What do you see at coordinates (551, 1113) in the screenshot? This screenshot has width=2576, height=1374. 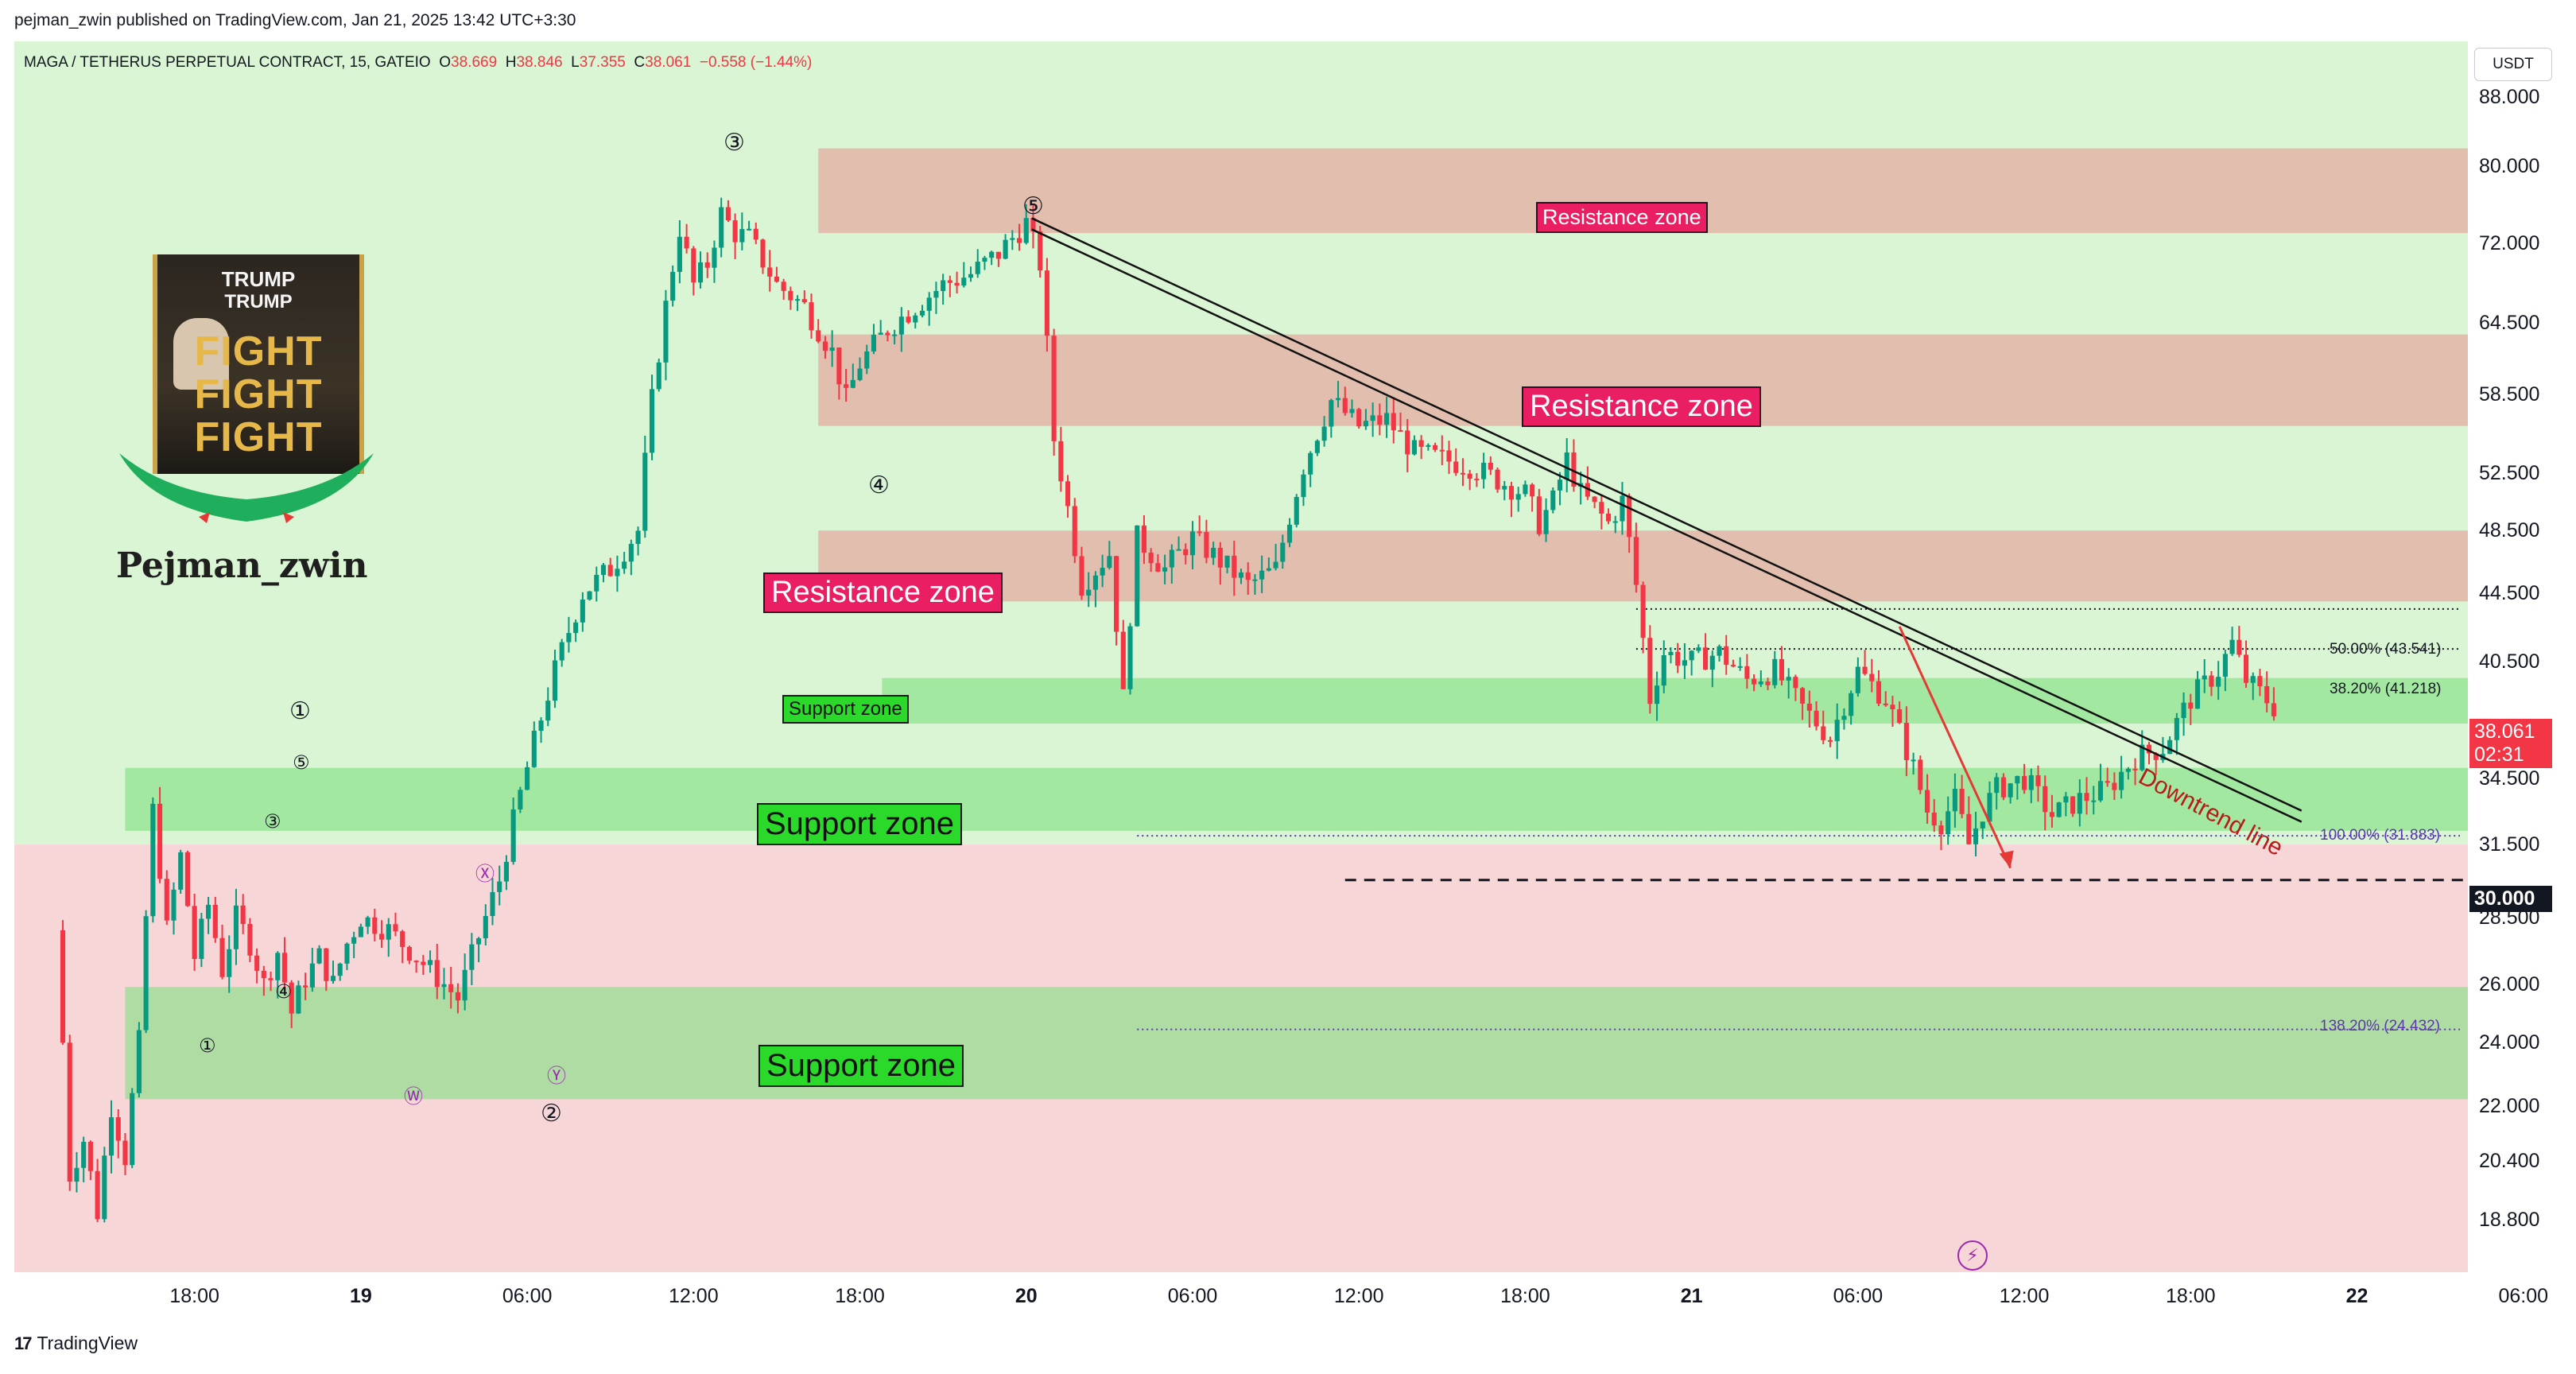 I see `wave-2-marker: ②` at bounding box center [551, 1113].